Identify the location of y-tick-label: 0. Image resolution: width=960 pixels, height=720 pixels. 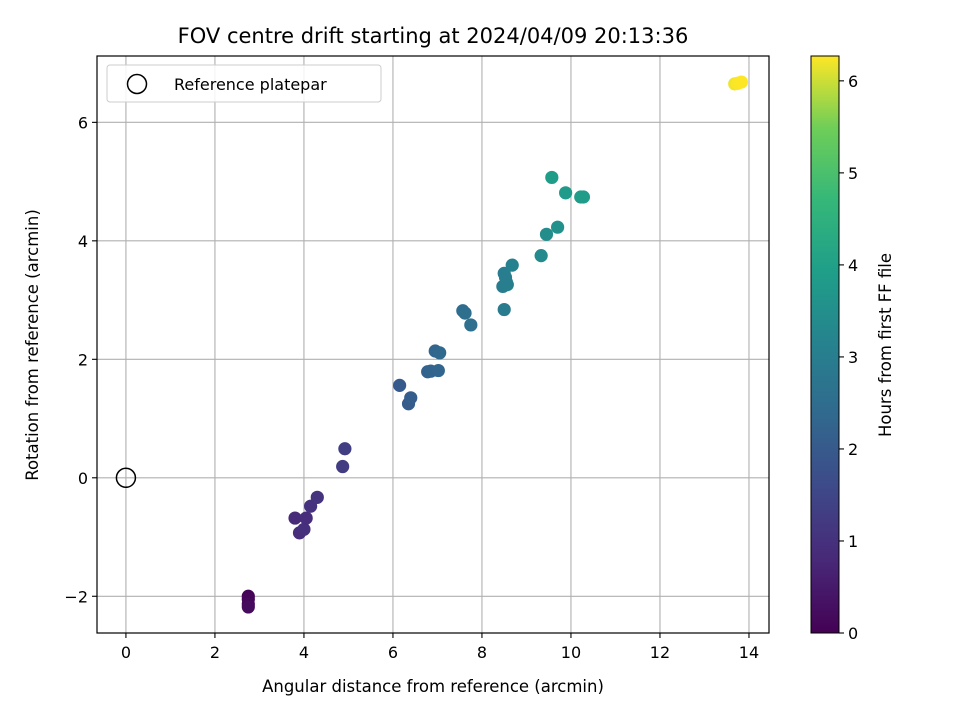
(83, 478).